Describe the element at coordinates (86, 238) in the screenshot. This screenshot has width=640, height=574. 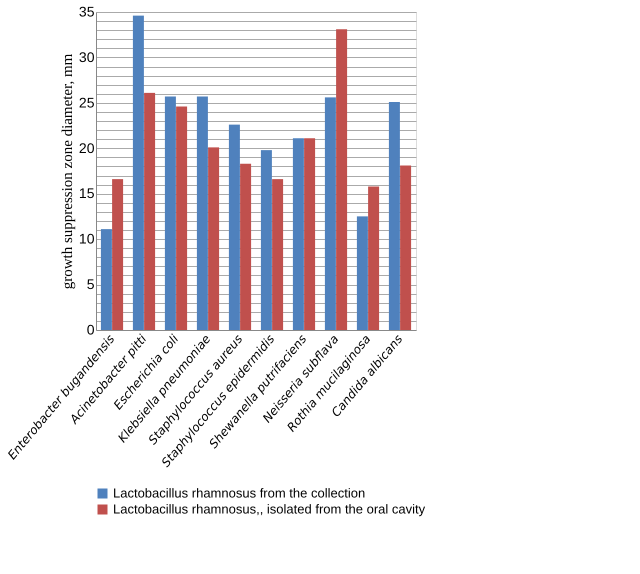
I see `y-tick-label: 10` at that location.